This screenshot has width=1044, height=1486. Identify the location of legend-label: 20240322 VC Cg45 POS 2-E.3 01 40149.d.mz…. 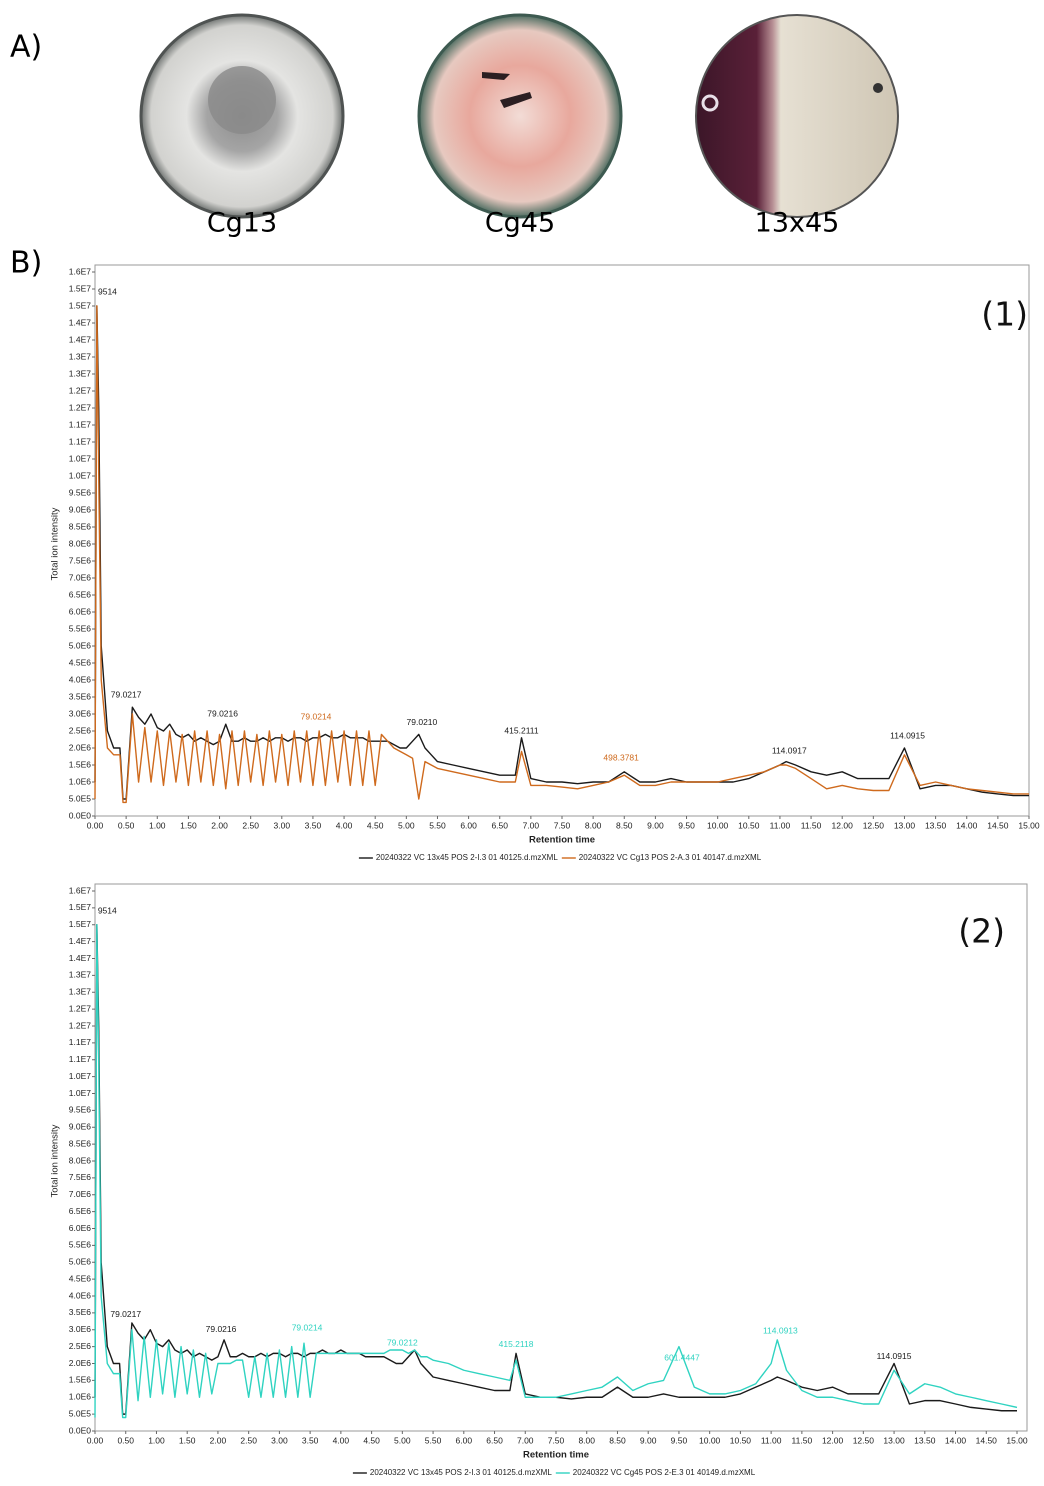
(664, 1472).